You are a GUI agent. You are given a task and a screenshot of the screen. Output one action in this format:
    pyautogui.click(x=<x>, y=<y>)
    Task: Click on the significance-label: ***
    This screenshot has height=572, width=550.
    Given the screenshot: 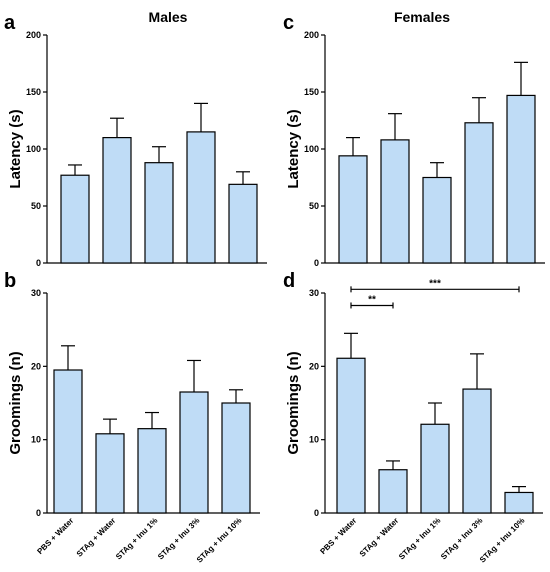 What is the action you would take?
    pyautogui.click(x=435, y=283)
    